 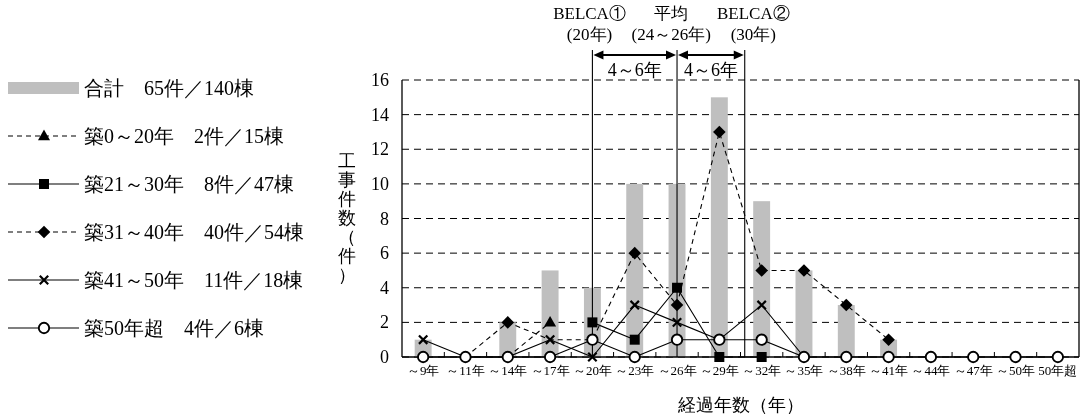 What do you see at coordinates (740, 405) in the screenshot?
I see `x-axis-title: 経過年数（年）` at bounding box center [740, 405].